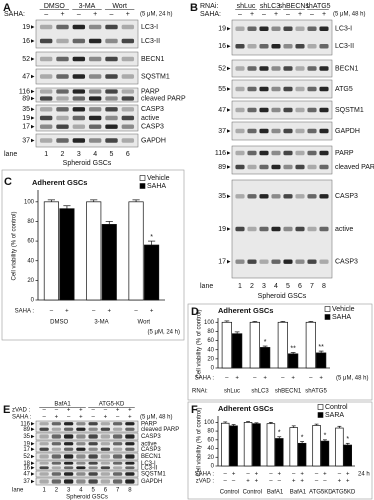 The height and width of the screenshot is (500, 374). What do you see at coordinates (205, 482) in the screenshot?
I see `row-label: zVAD :` at bounding box center [205, 482].